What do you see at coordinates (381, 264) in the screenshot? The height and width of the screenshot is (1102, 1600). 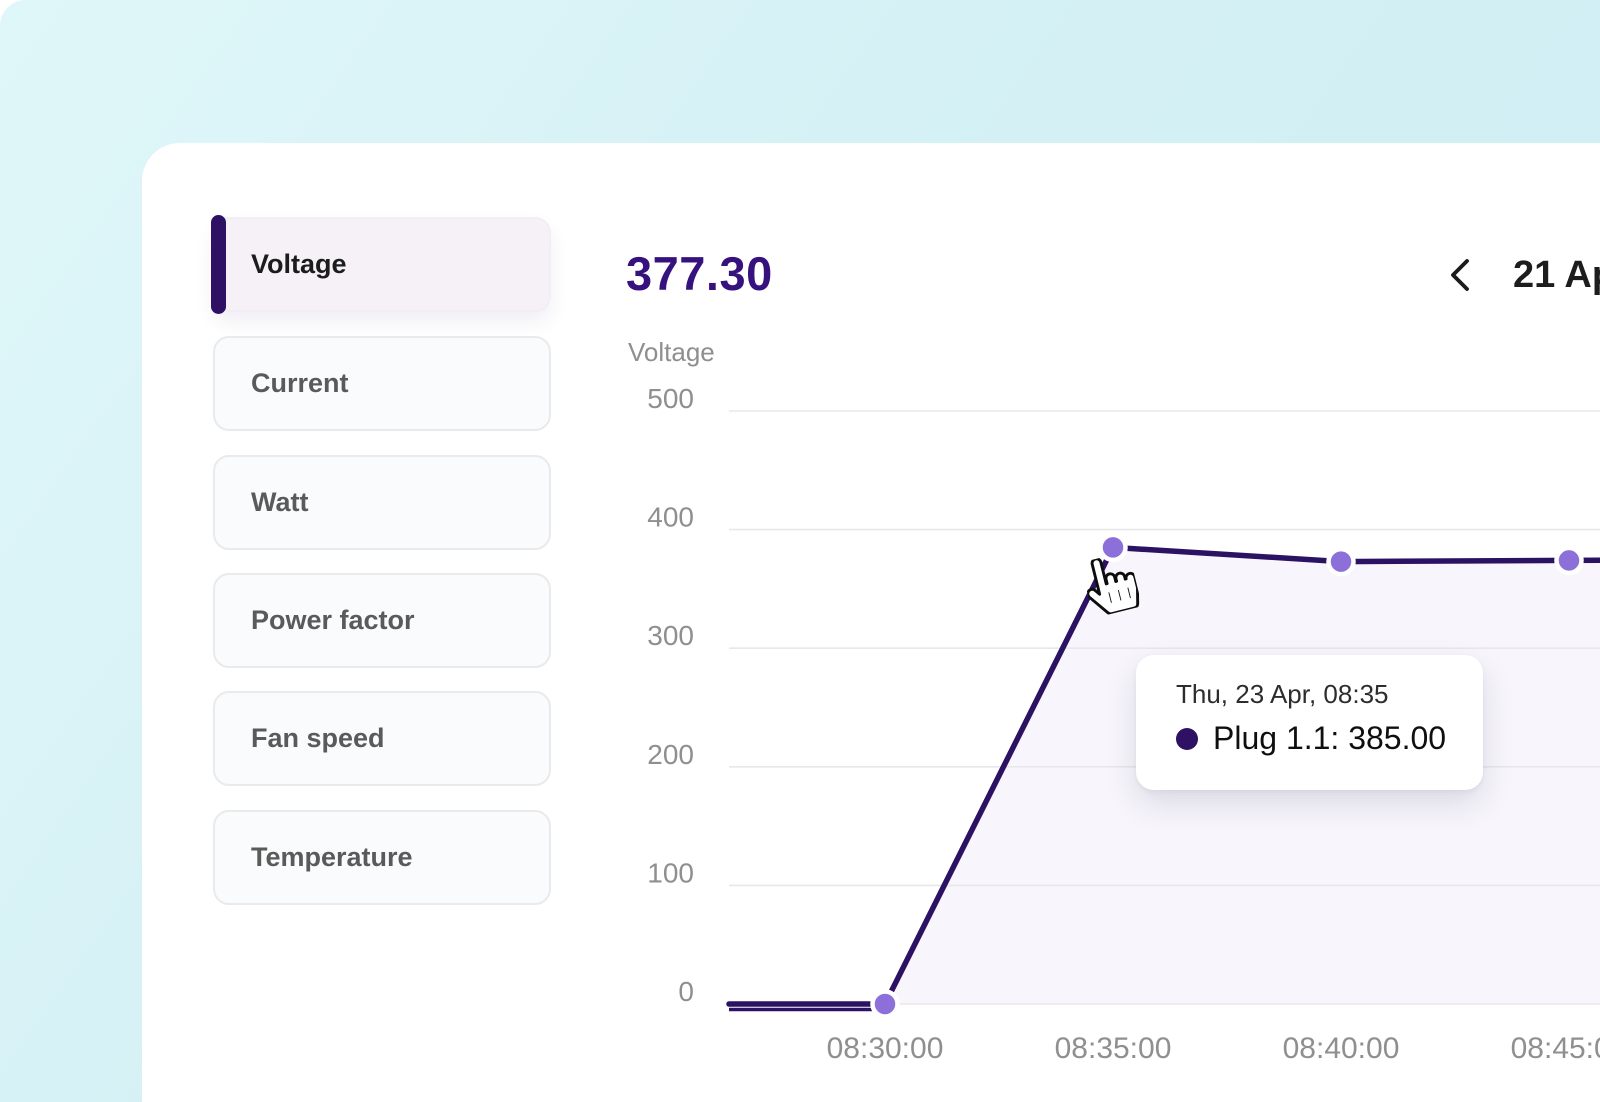 I see `sidebar-item-voltage: Voltage` at bounding box center [381, 264].